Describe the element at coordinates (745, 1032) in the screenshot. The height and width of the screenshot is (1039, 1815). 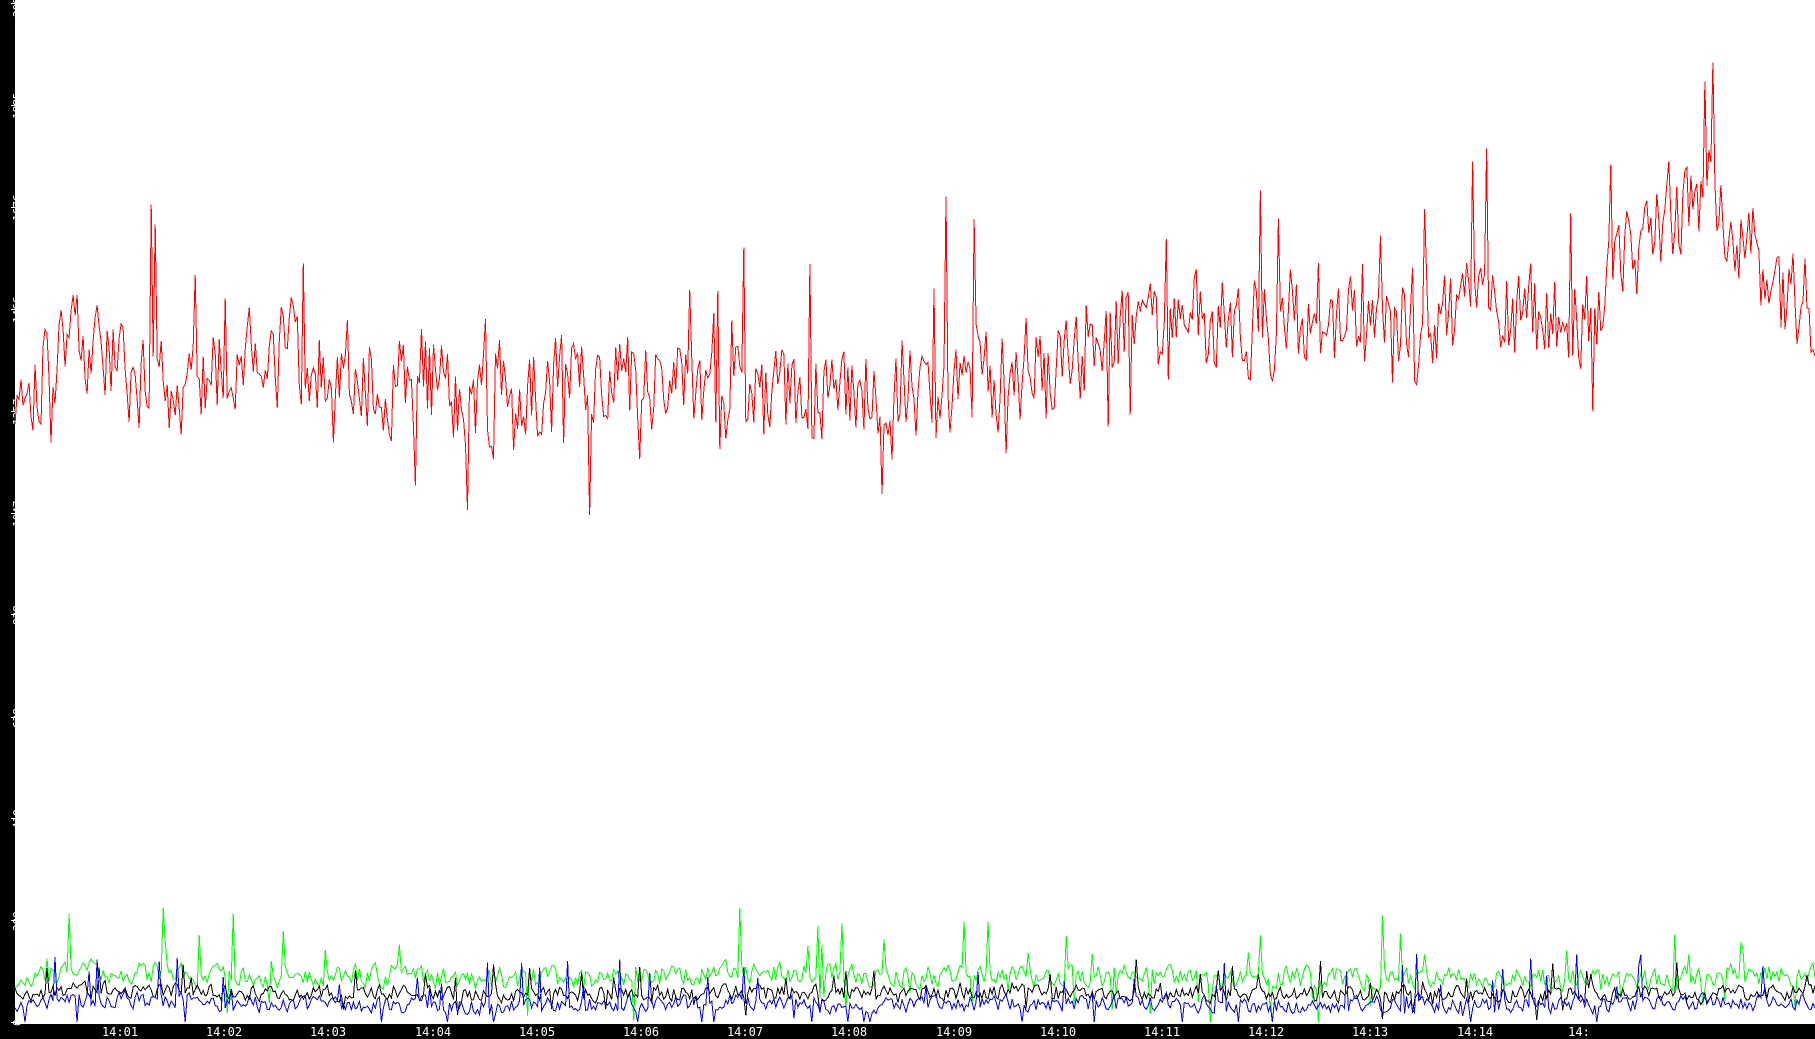
I see `x-tick-label: 14:07` at that location.